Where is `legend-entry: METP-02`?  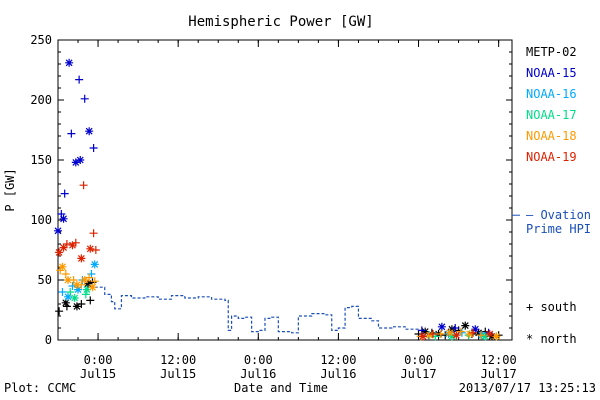 legend-entry: METP-02 is located at coordinates (551, 52).